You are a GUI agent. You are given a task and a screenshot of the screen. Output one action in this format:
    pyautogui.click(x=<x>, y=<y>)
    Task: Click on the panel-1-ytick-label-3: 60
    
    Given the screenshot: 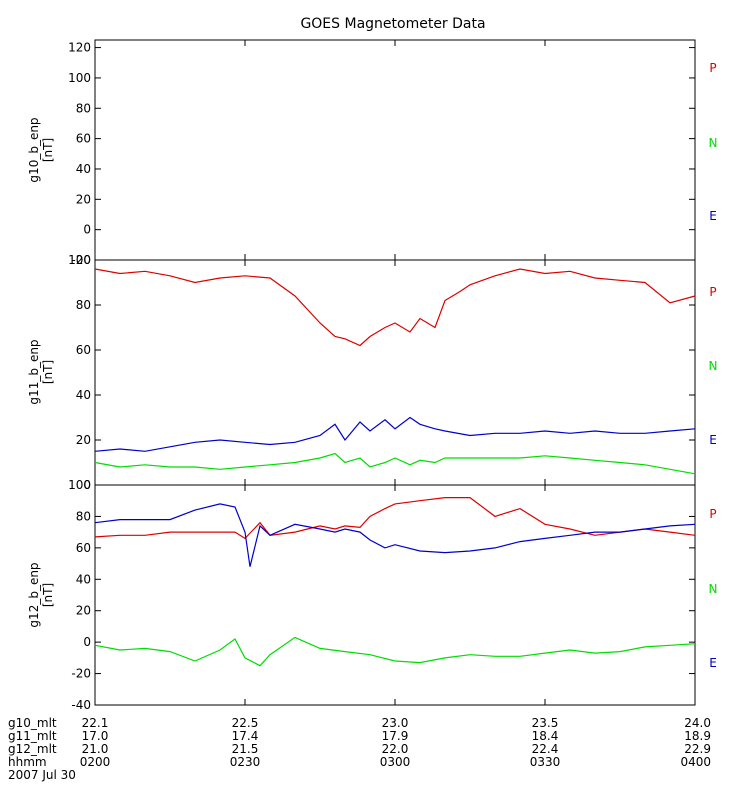 What is the action you would take?
    pyautogui.click(x=83, y=350)
    